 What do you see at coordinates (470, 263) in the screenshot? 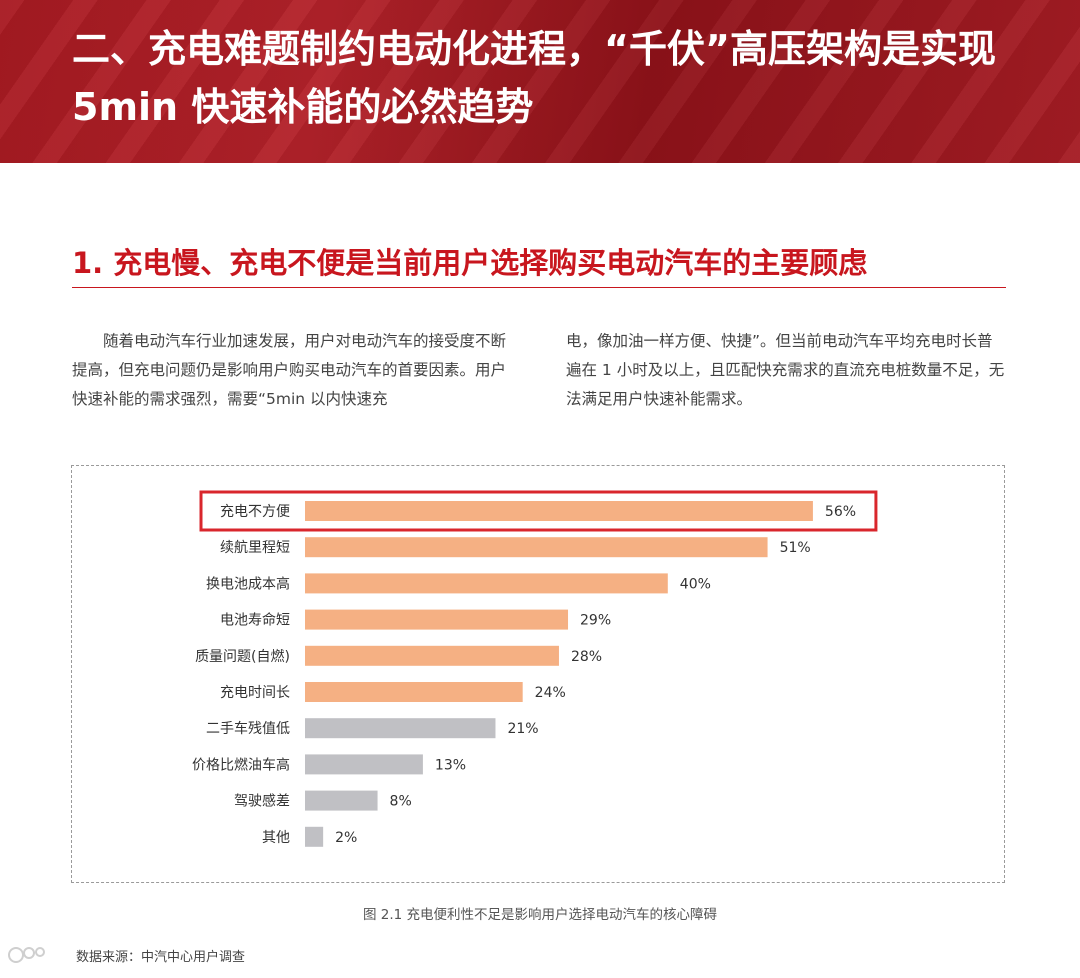
I see `section-title: 1. 充电慢、充电不便是当前用户选择购买电动汽车的主要顾虑` at bounding box center [470, 263].